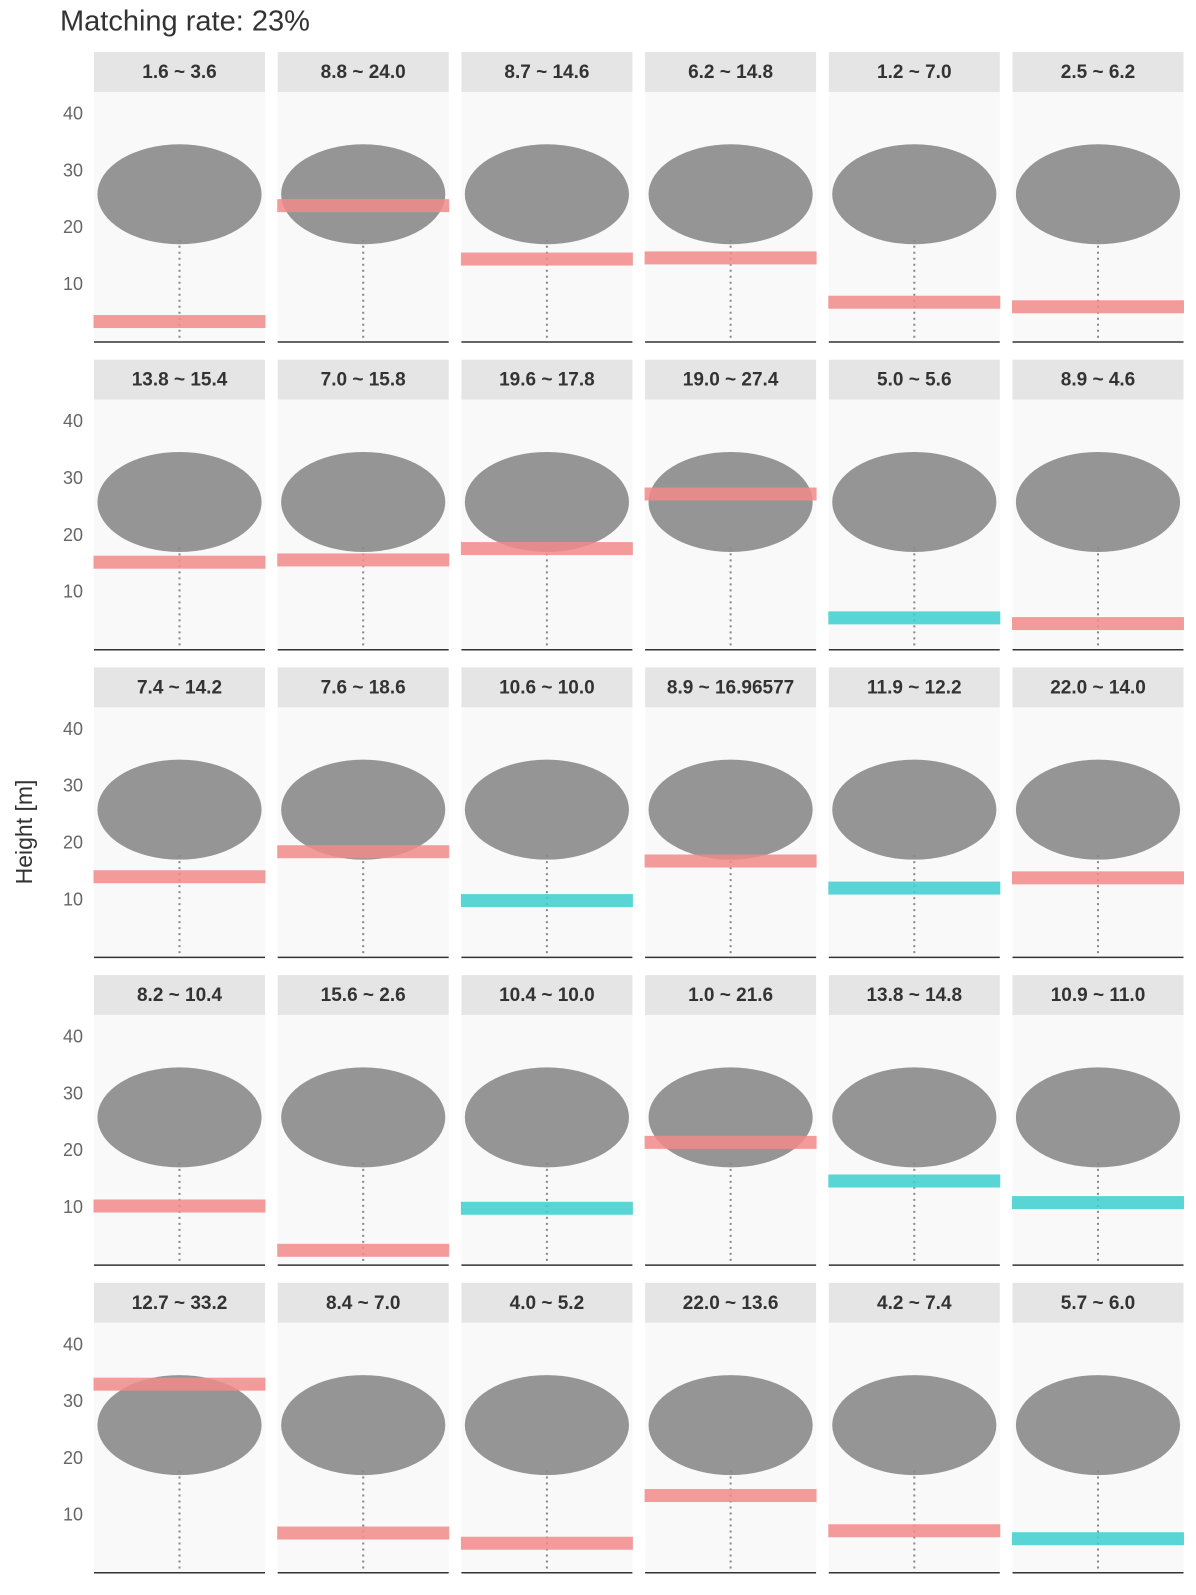 The height and width of the screenshot is (1595, 1196). I want to click on panel-title: 19.0 ~ 27.4, so click(731, 380).